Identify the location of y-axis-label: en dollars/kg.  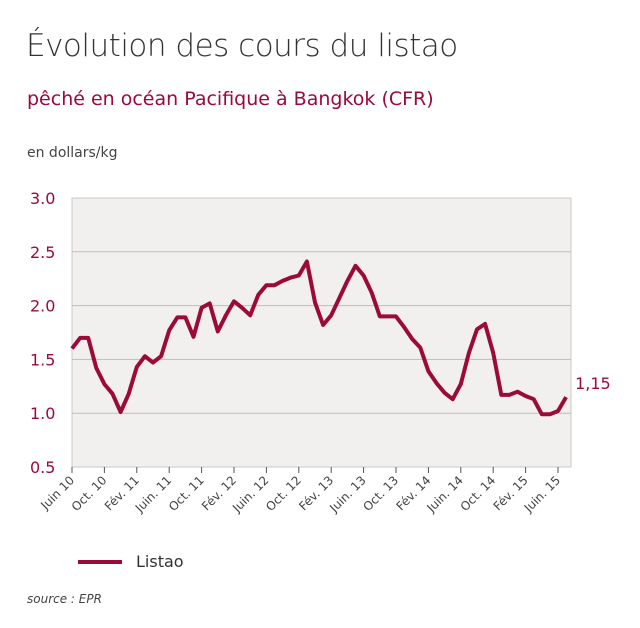
(72, 153).